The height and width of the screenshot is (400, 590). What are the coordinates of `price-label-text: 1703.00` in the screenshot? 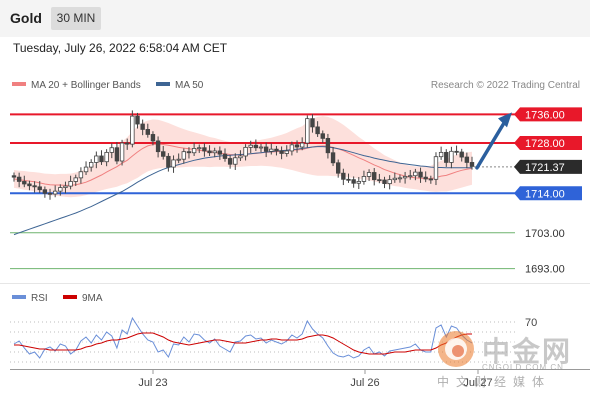 It's located at (545, 234).